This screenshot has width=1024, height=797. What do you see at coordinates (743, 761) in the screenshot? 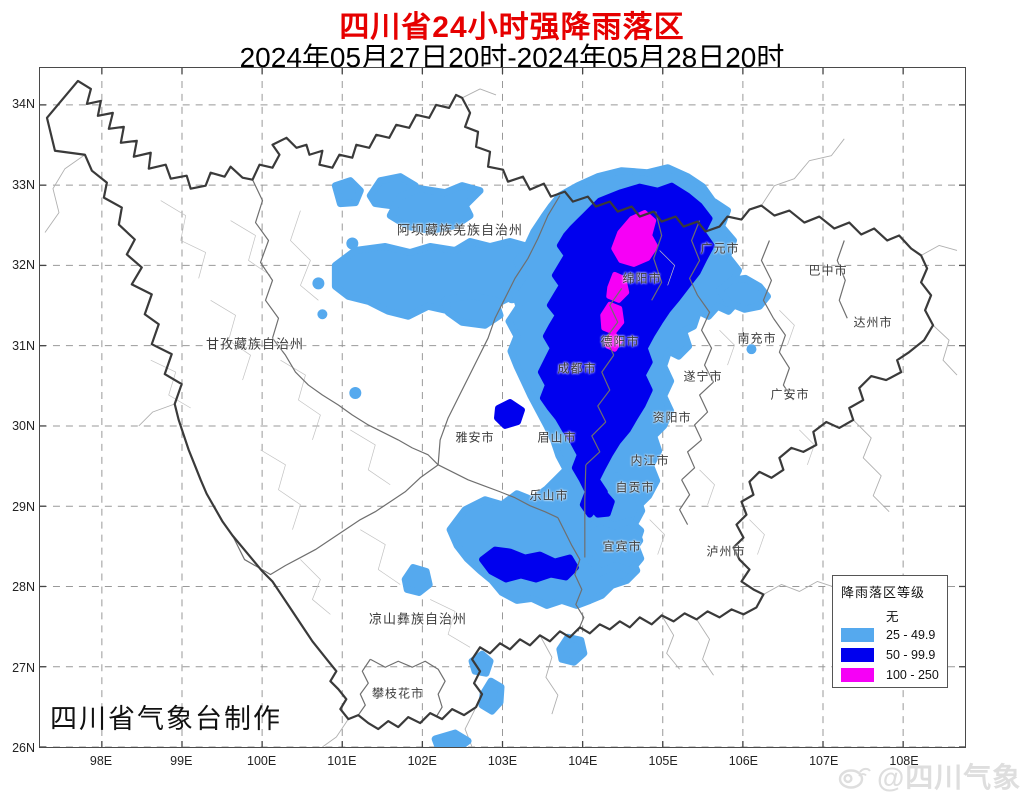
I see `lon-tick-label: 106E` at bounding box center [743, 761].